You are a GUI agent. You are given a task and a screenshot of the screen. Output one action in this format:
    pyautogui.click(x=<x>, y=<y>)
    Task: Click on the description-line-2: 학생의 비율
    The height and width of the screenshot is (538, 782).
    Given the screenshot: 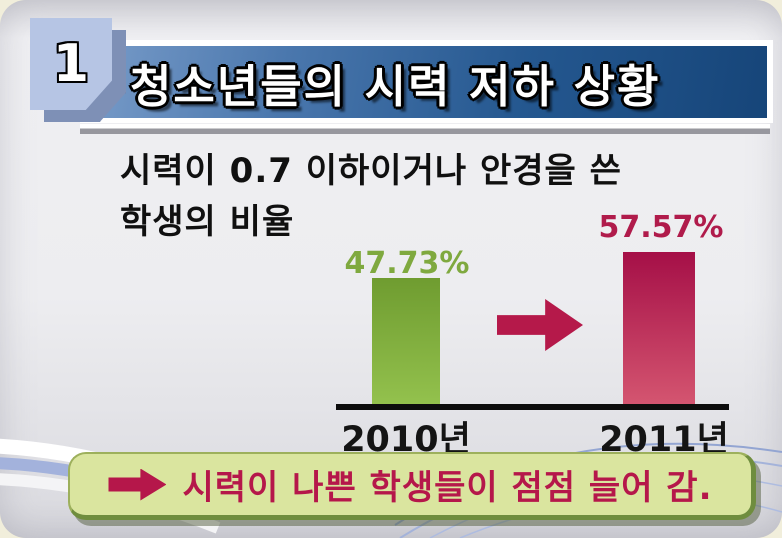 What is the action you would take?
    pyautogui.click(x=207, y=222)
    